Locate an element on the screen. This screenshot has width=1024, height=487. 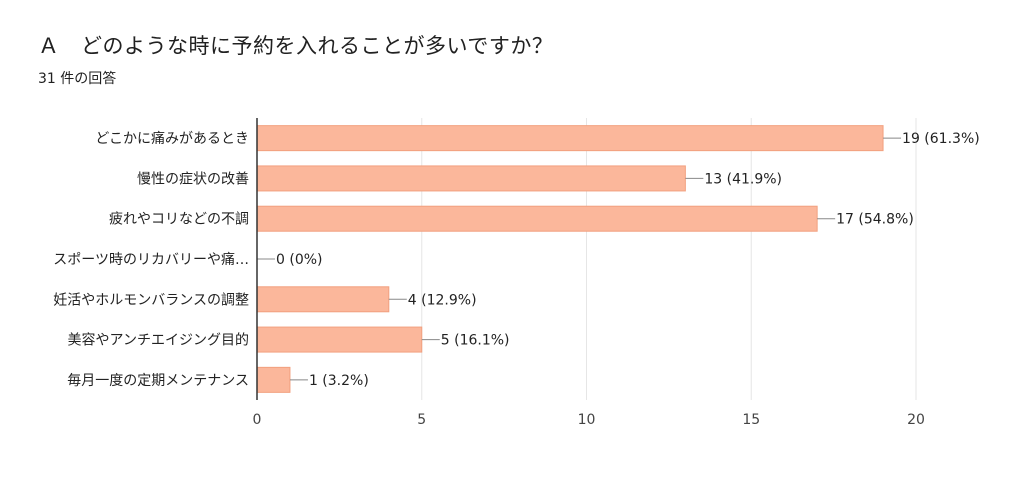
data-label: 4 (12.9%) is located at coordinates (442, 300).